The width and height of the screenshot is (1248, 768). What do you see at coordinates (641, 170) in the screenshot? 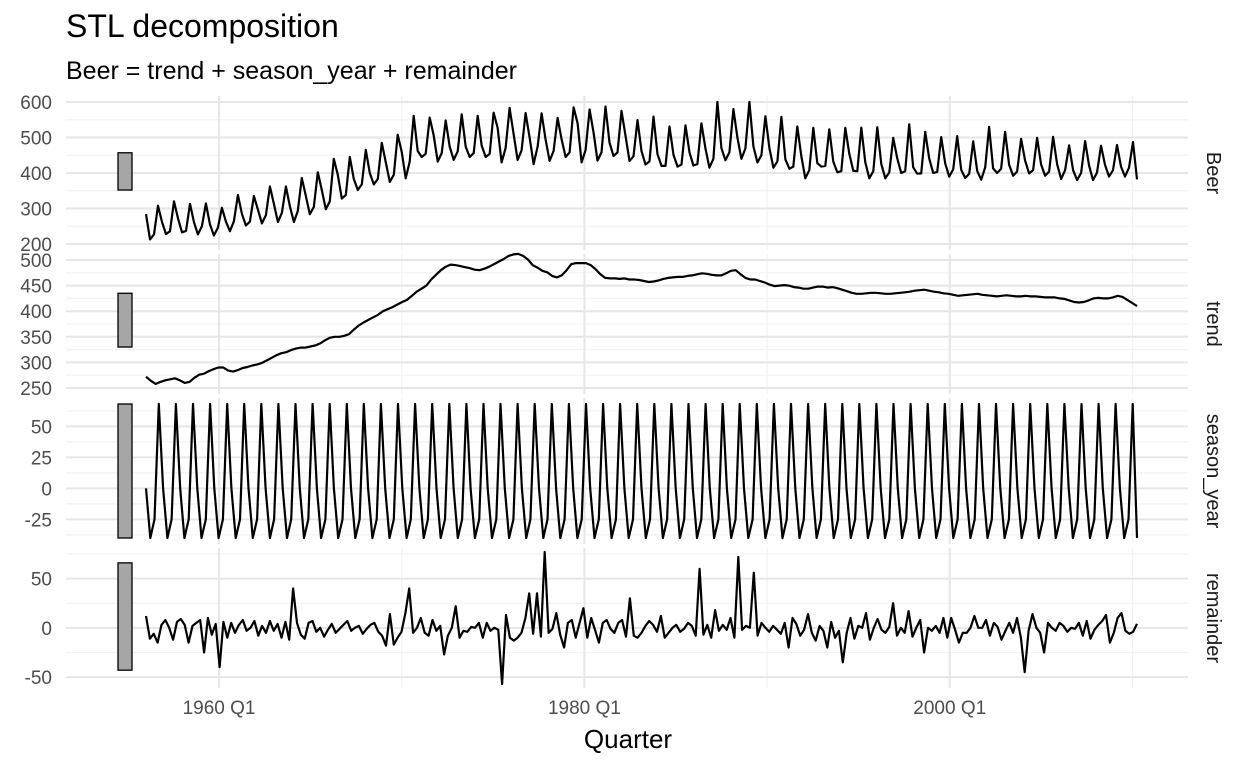
I see `series-line-Beer` at bounding box center [641, 170].